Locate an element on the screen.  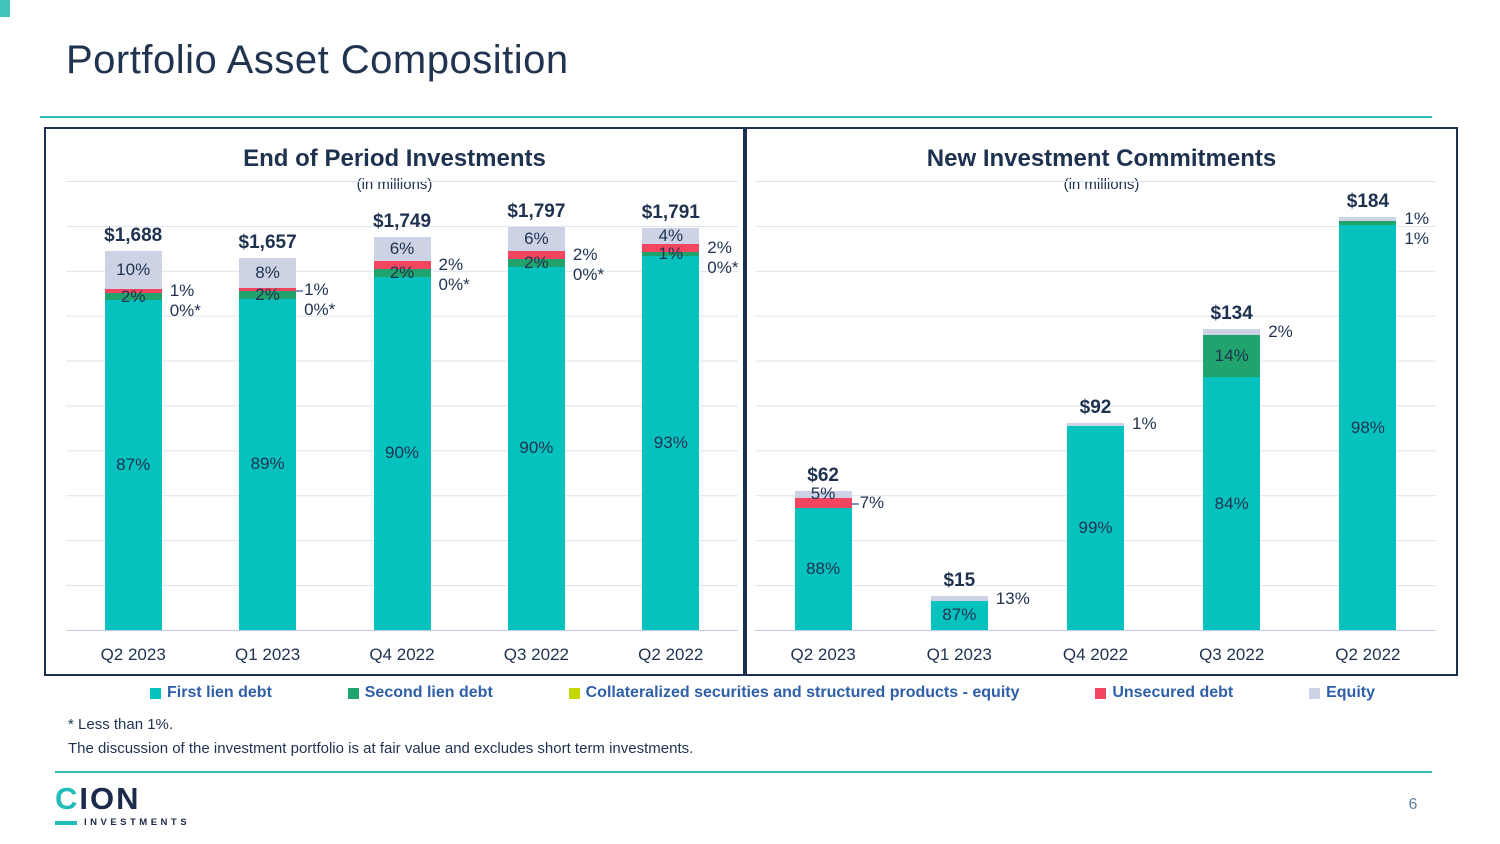
bar-total-label: $1,657 is located at coordinates (267, 242).